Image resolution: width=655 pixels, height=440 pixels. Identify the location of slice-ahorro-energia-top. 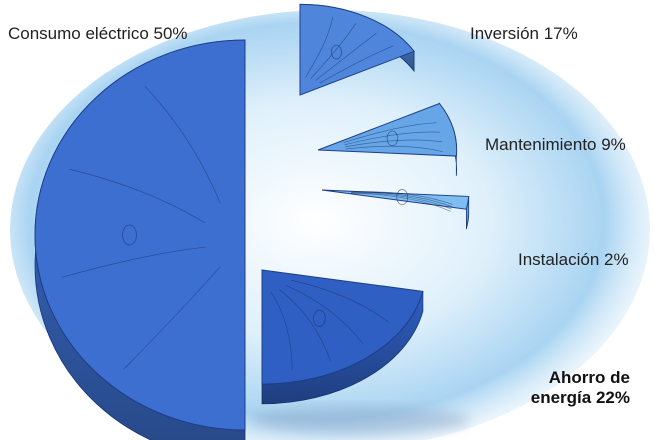
(342, 327).